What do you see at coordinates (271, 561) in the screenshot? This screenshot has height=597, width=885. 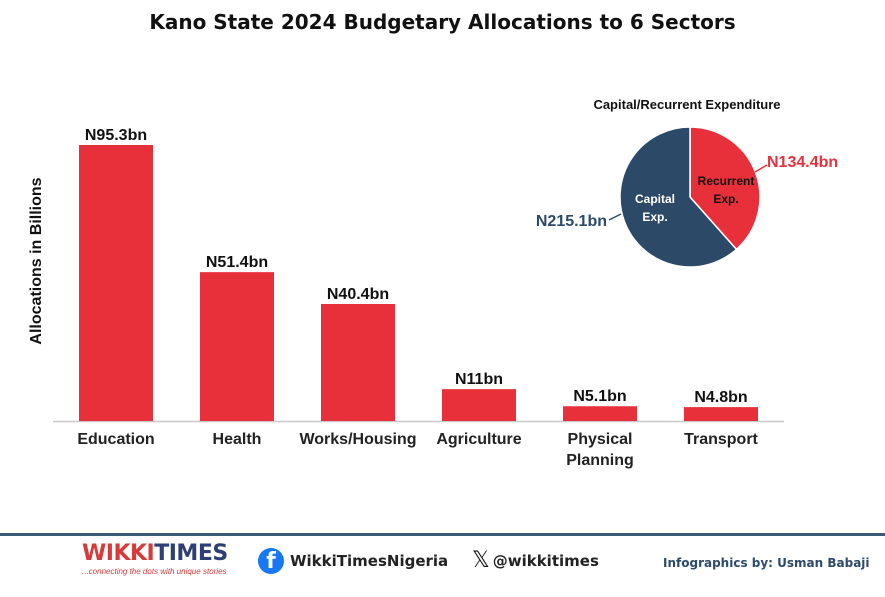 I see `facebook-icon: f` at bounding box center [271, 561].